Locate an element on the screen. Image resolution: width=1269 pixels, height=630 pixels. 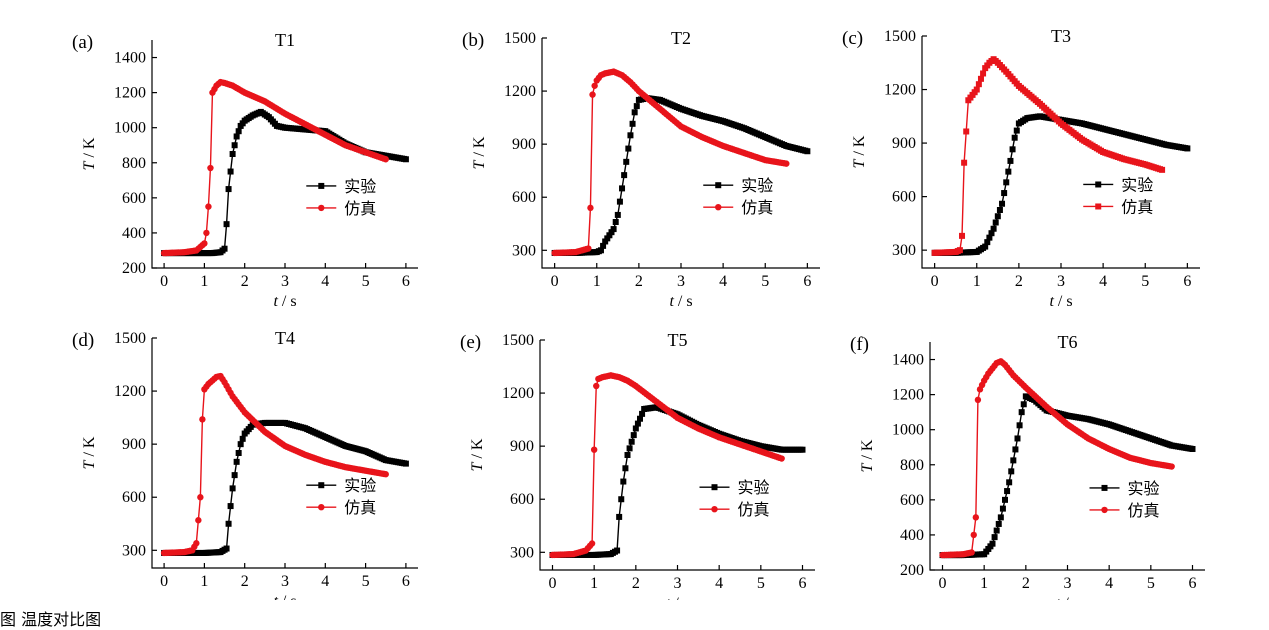
panel-title: T3 is located at coordinates (1061, 36).